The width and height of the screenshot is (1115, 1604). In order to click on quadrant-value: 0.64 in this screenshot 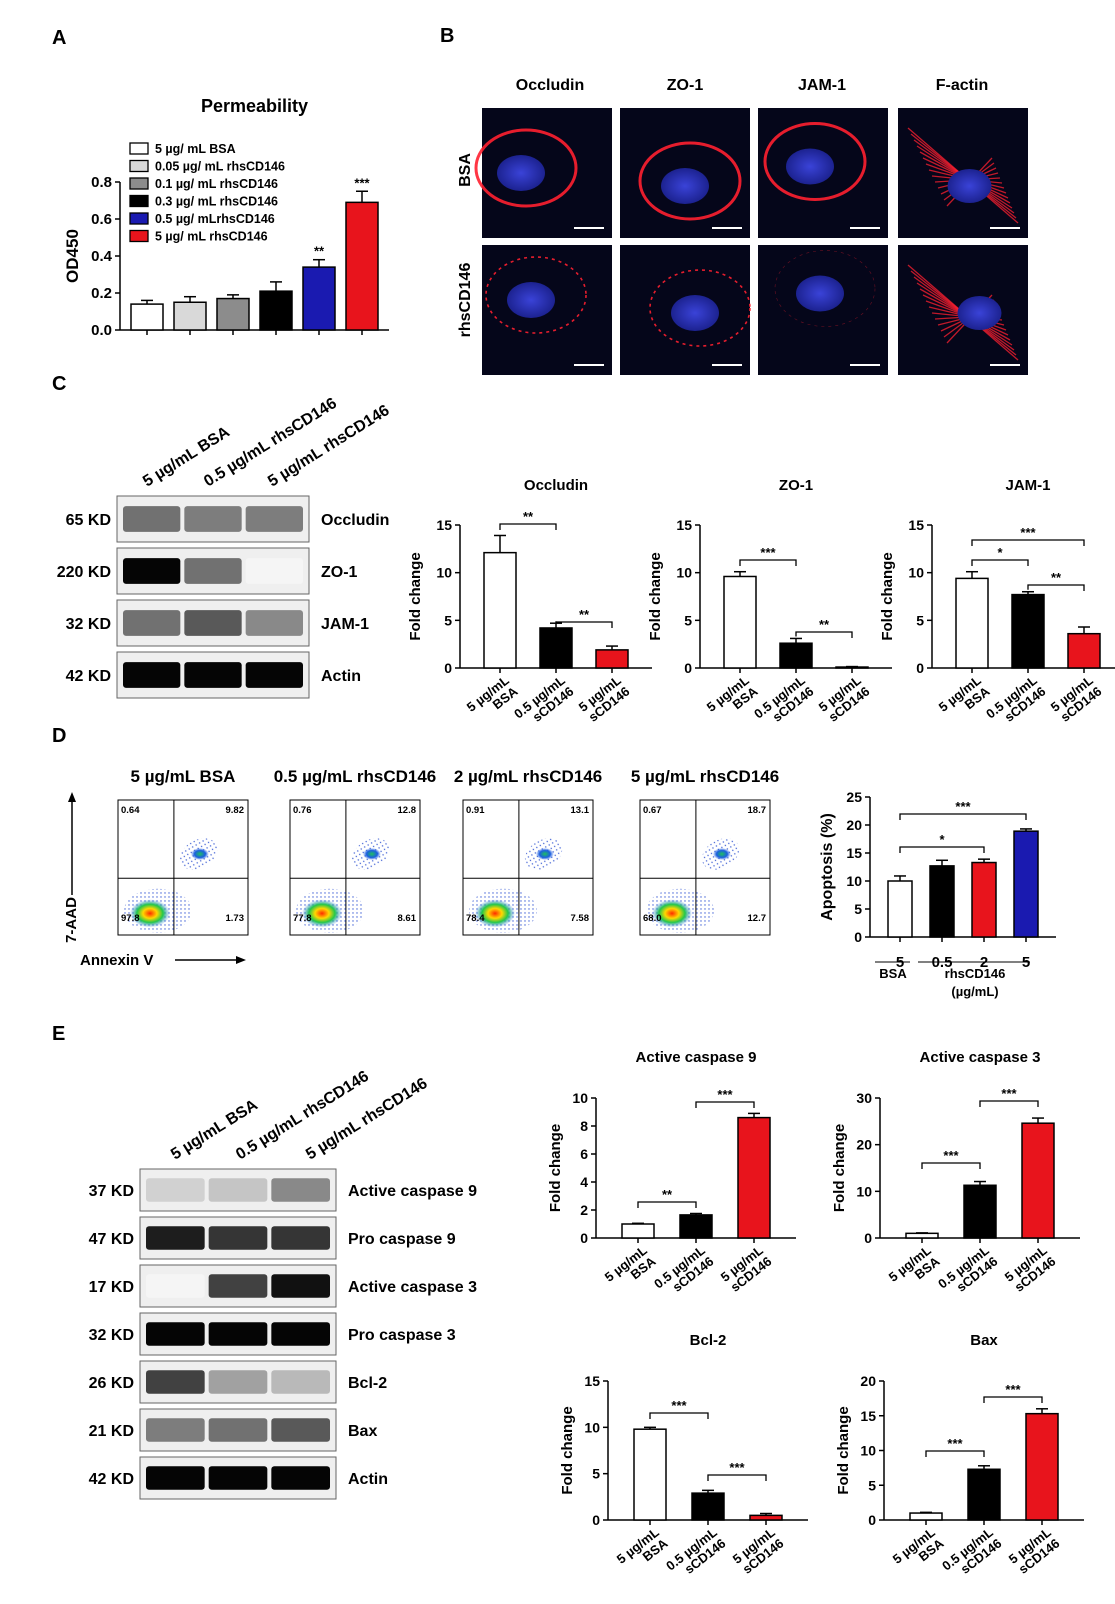, I will do `click(130, 810)`.